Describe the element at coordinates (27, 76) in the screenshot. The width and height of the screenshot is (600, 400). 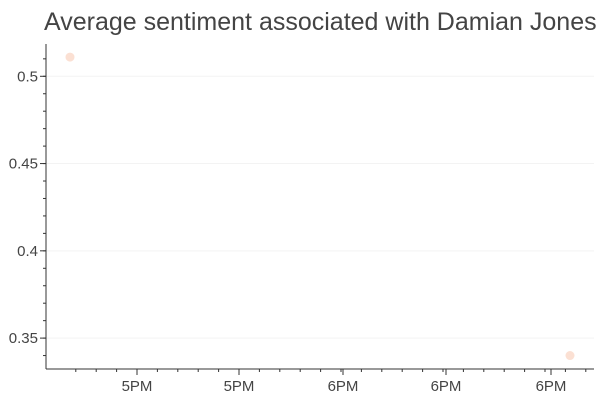
I see `y-tick-label: 0.5` at that location.